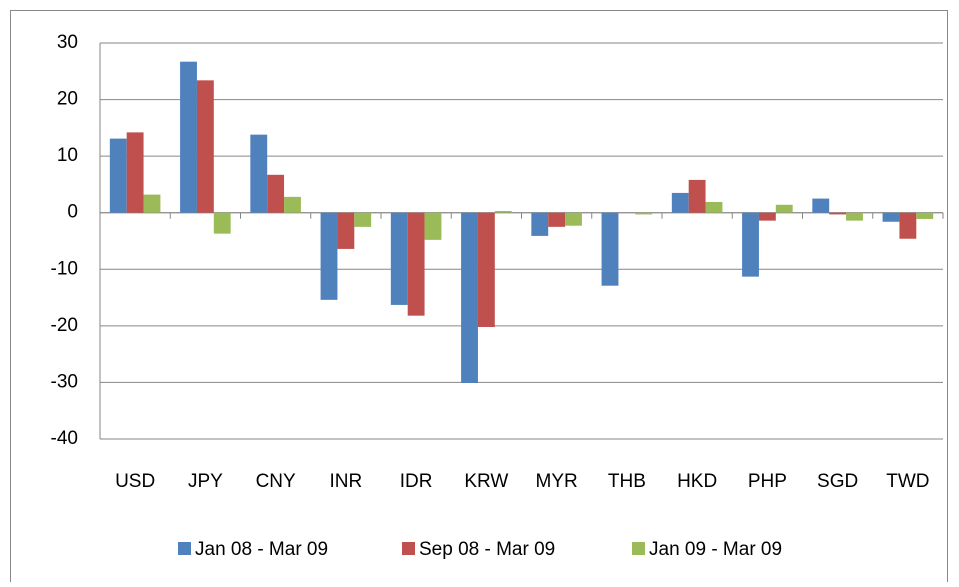 This screenshot has width=959, height=587. I want to click on y-tick-label: -10, so click(64, 268).